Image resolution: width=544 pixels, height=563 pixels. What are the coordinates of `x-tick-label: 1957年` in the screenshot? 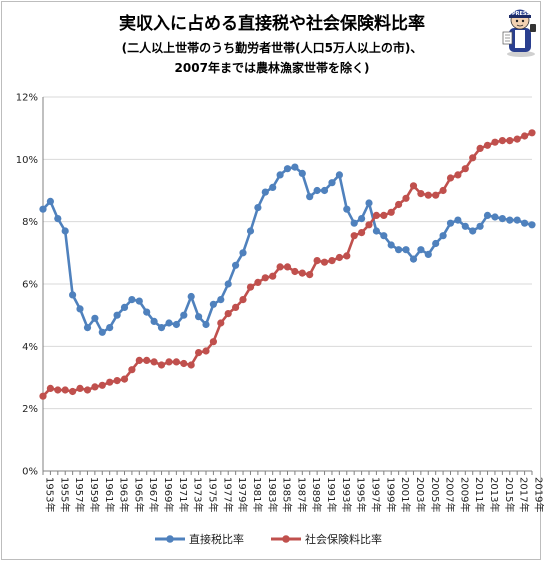 It's located at (79, 494).